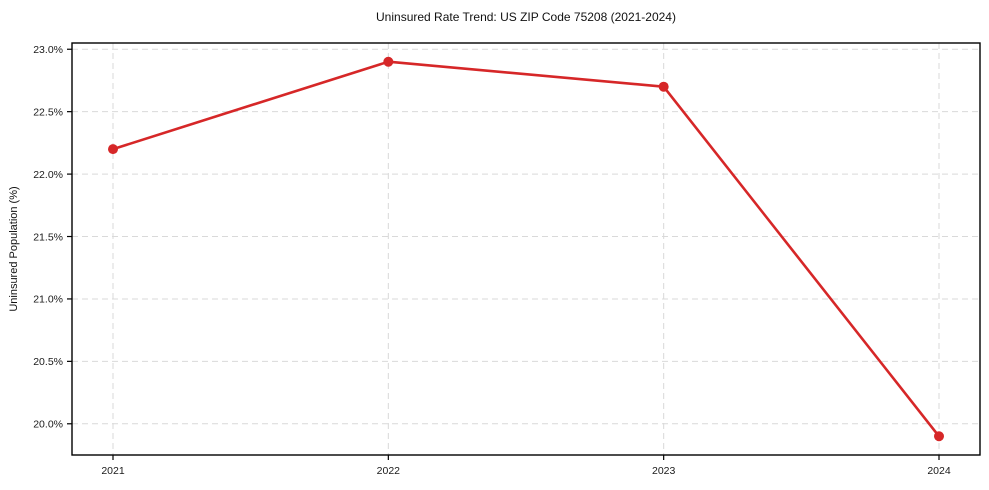 This screenshot has height=490, width=989. Describe the element at coordinates (48, 175) in the screenshot. I see `y-tick-label: 22.0%` at that location.